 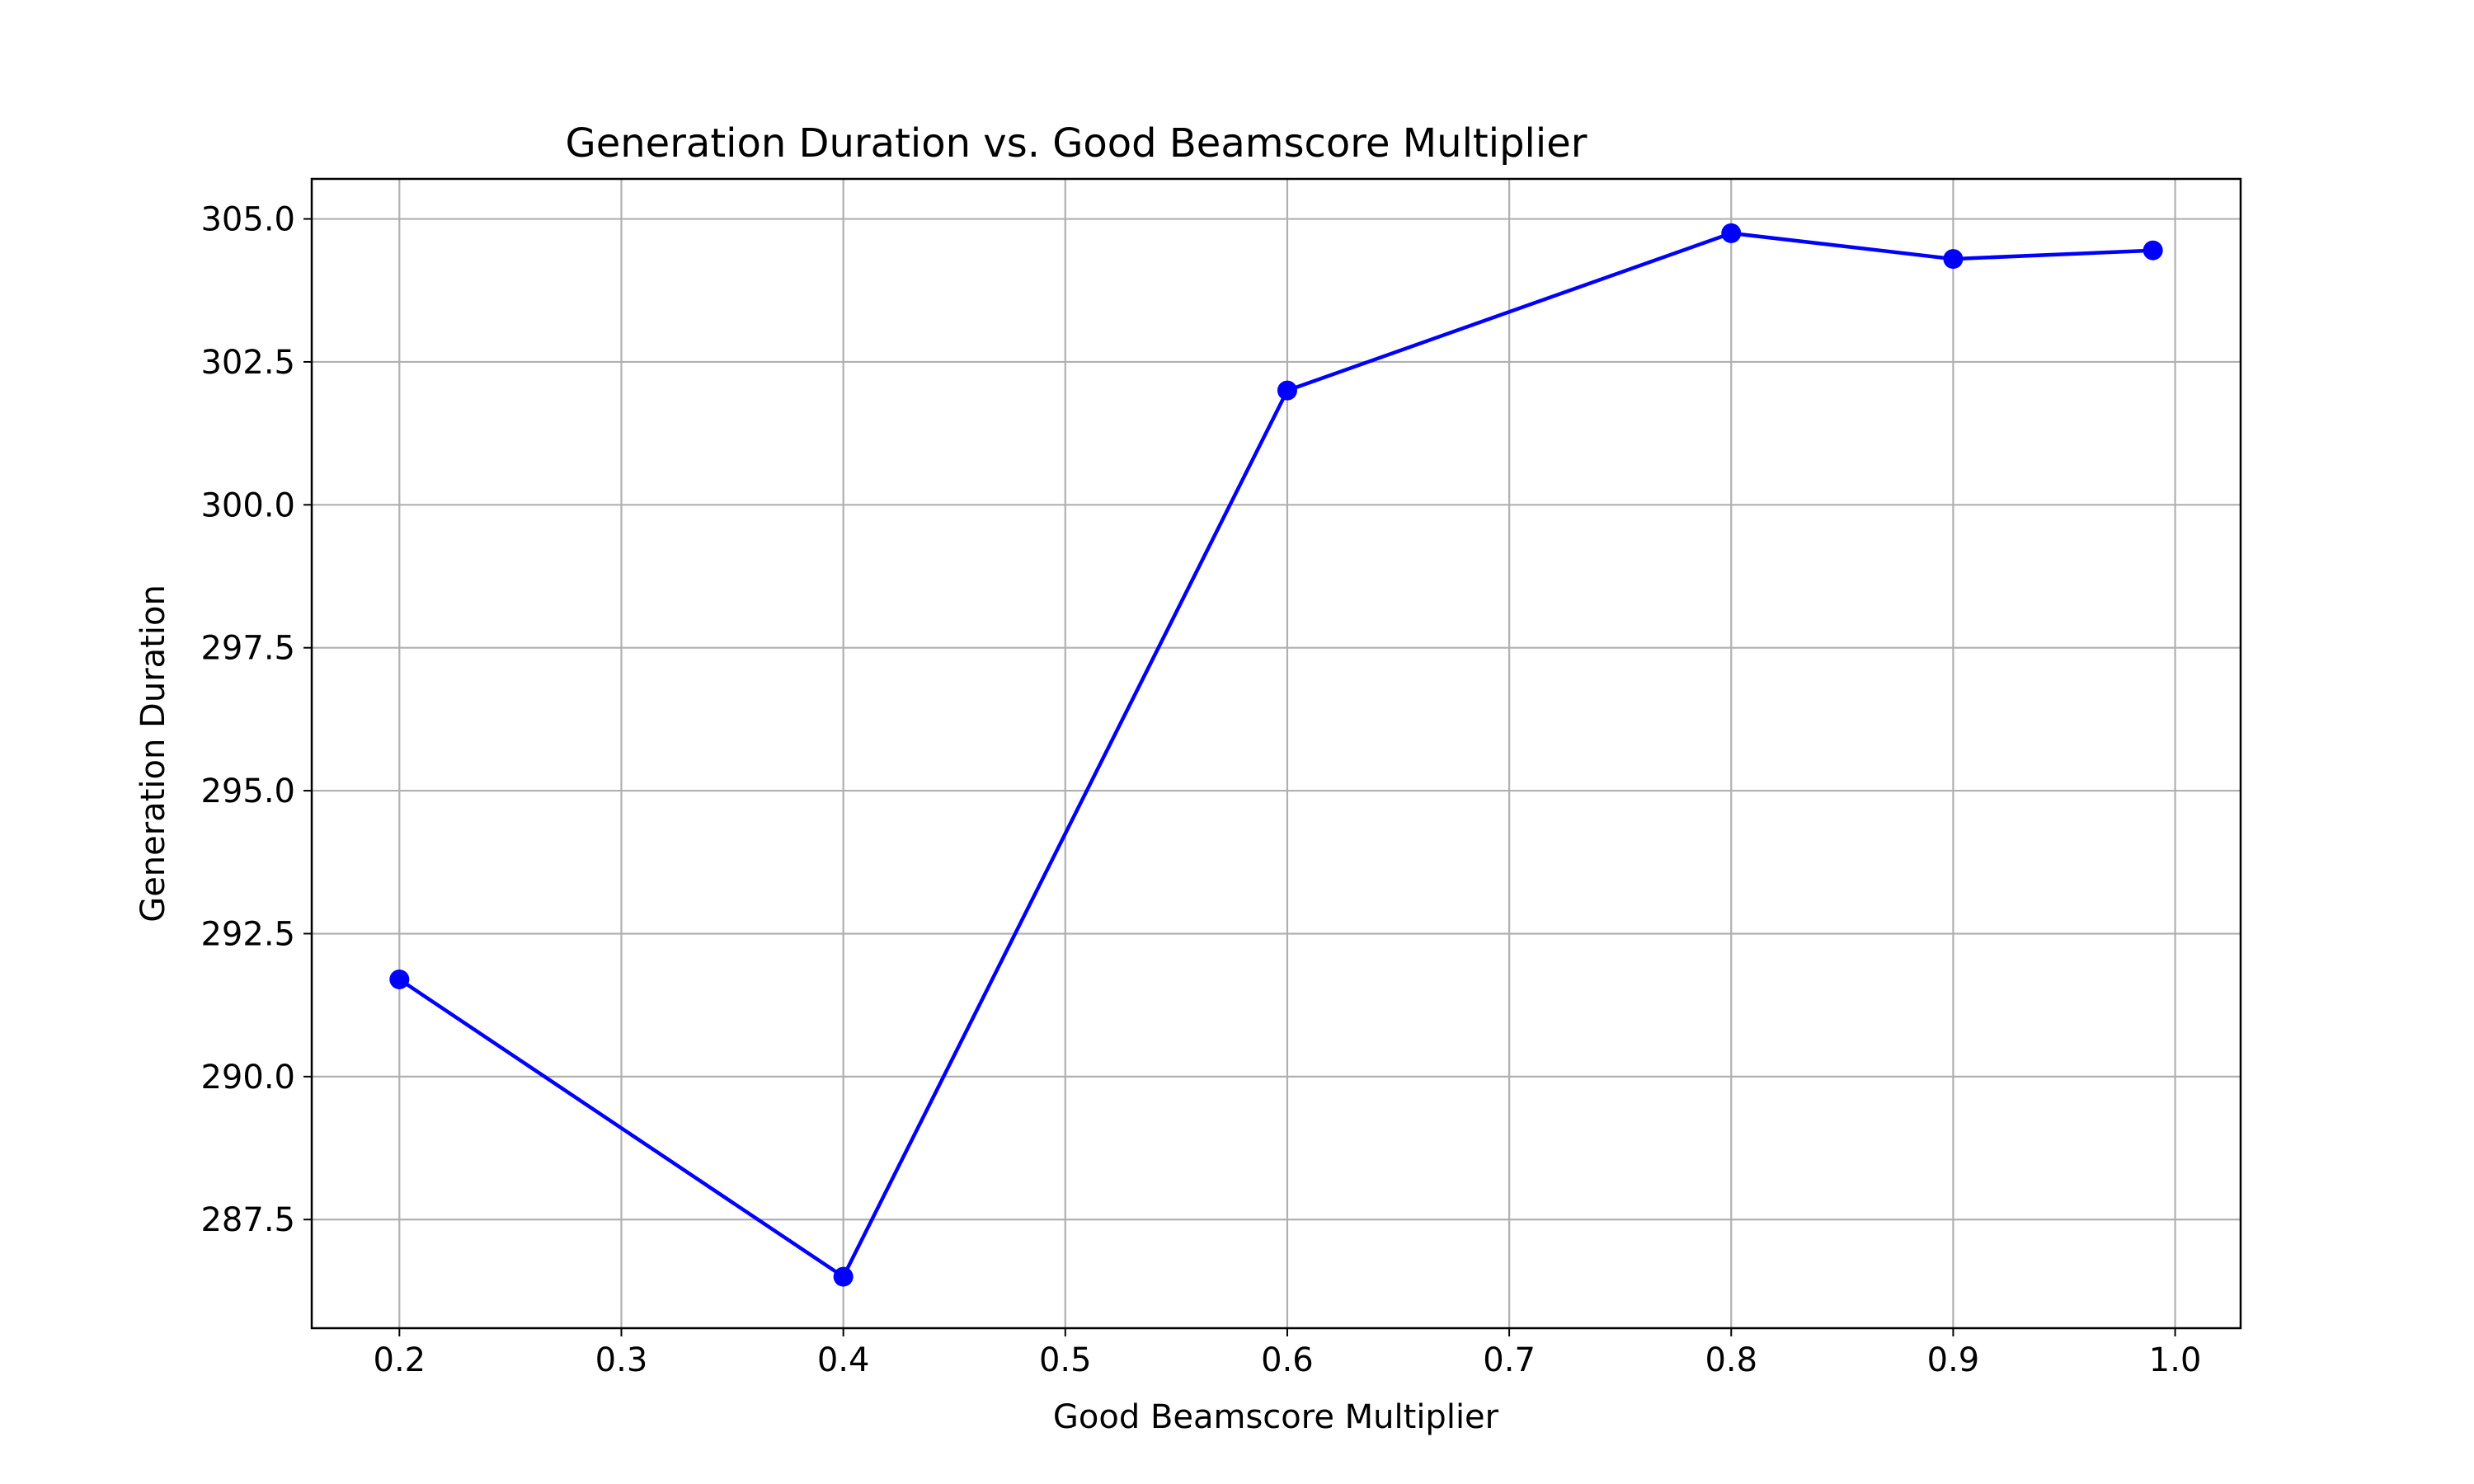 I want to click on x-tick-label: 0.7, so click(x=1509, y=1360).